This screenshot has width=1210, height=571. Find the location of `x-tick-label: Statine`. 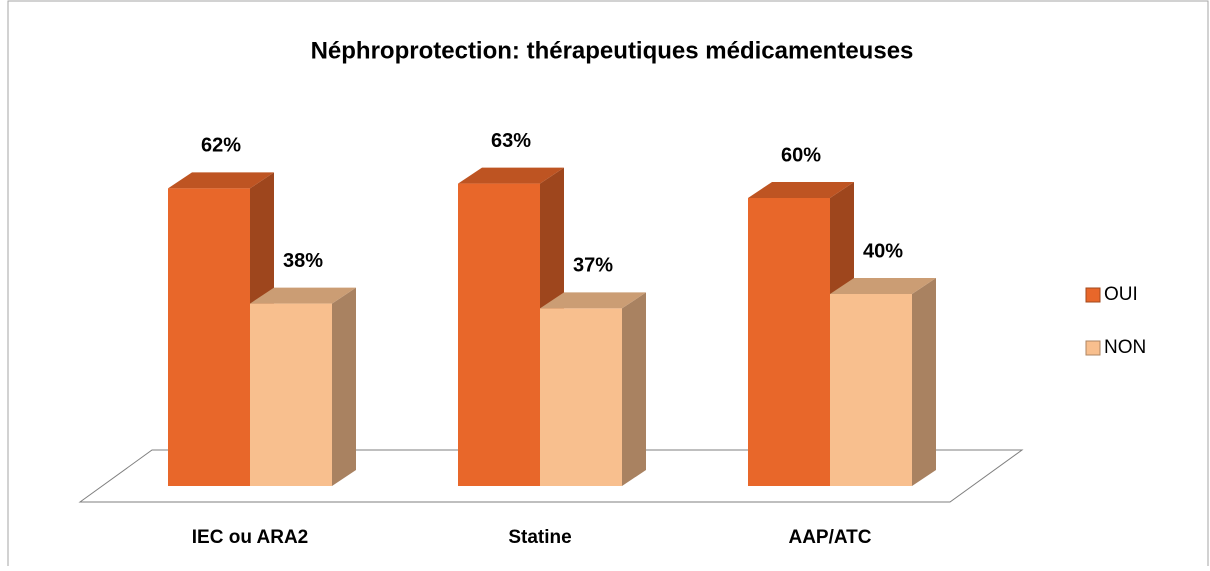

x-tick-label: Statine is located at coordinates (539, 537).